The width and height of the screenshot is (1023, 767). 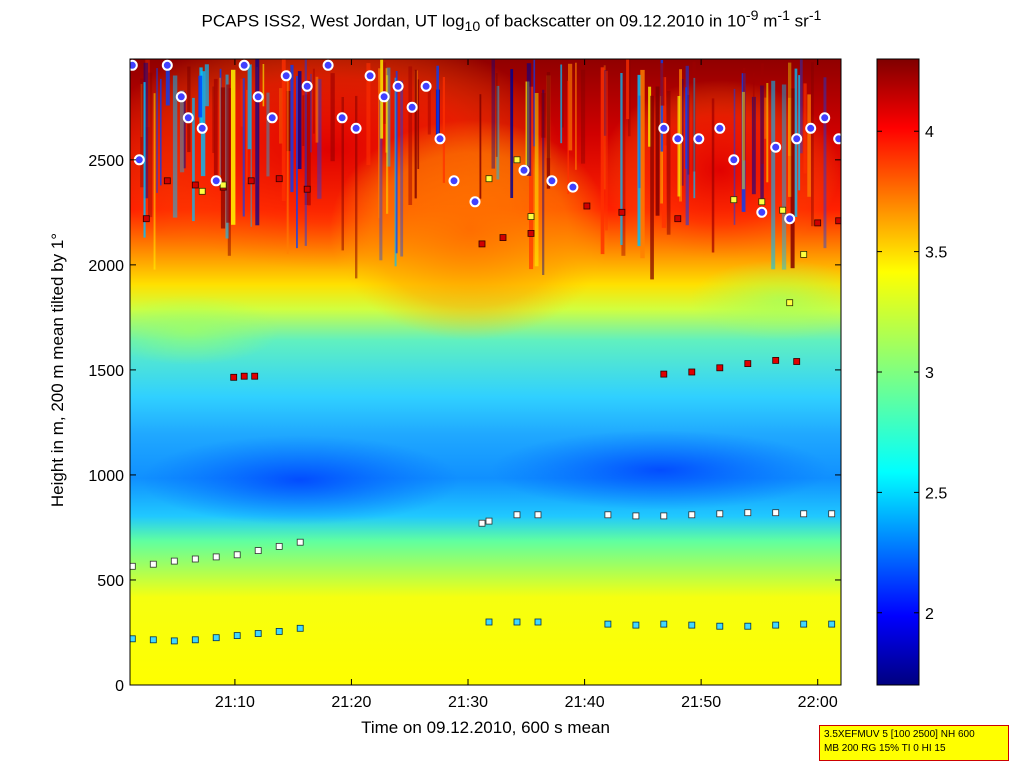 What do you see at coordinates (768, 21) in the screenshot?
I see `title-text-3: m` at bounding box center [768, 21].